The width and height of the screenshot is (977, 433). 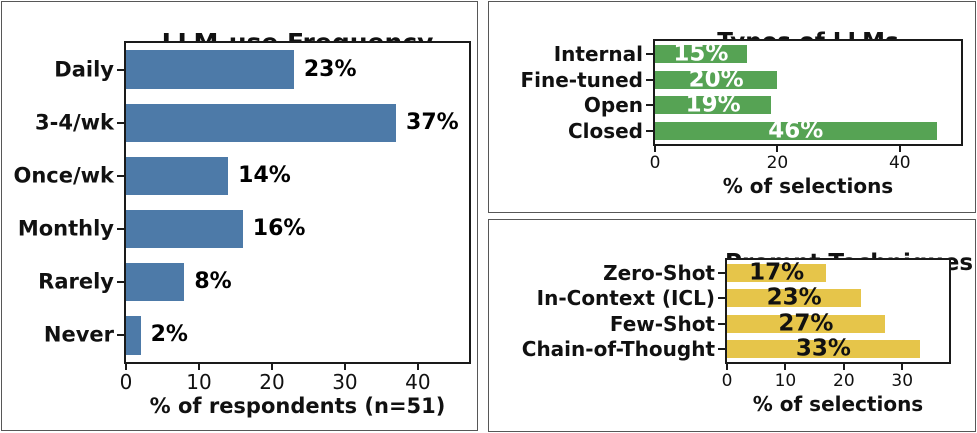 What do you see at coordinates (74, 122) in the screenshot?
I see `category-label: 3-4/wk` at bounding box center [74, 122].